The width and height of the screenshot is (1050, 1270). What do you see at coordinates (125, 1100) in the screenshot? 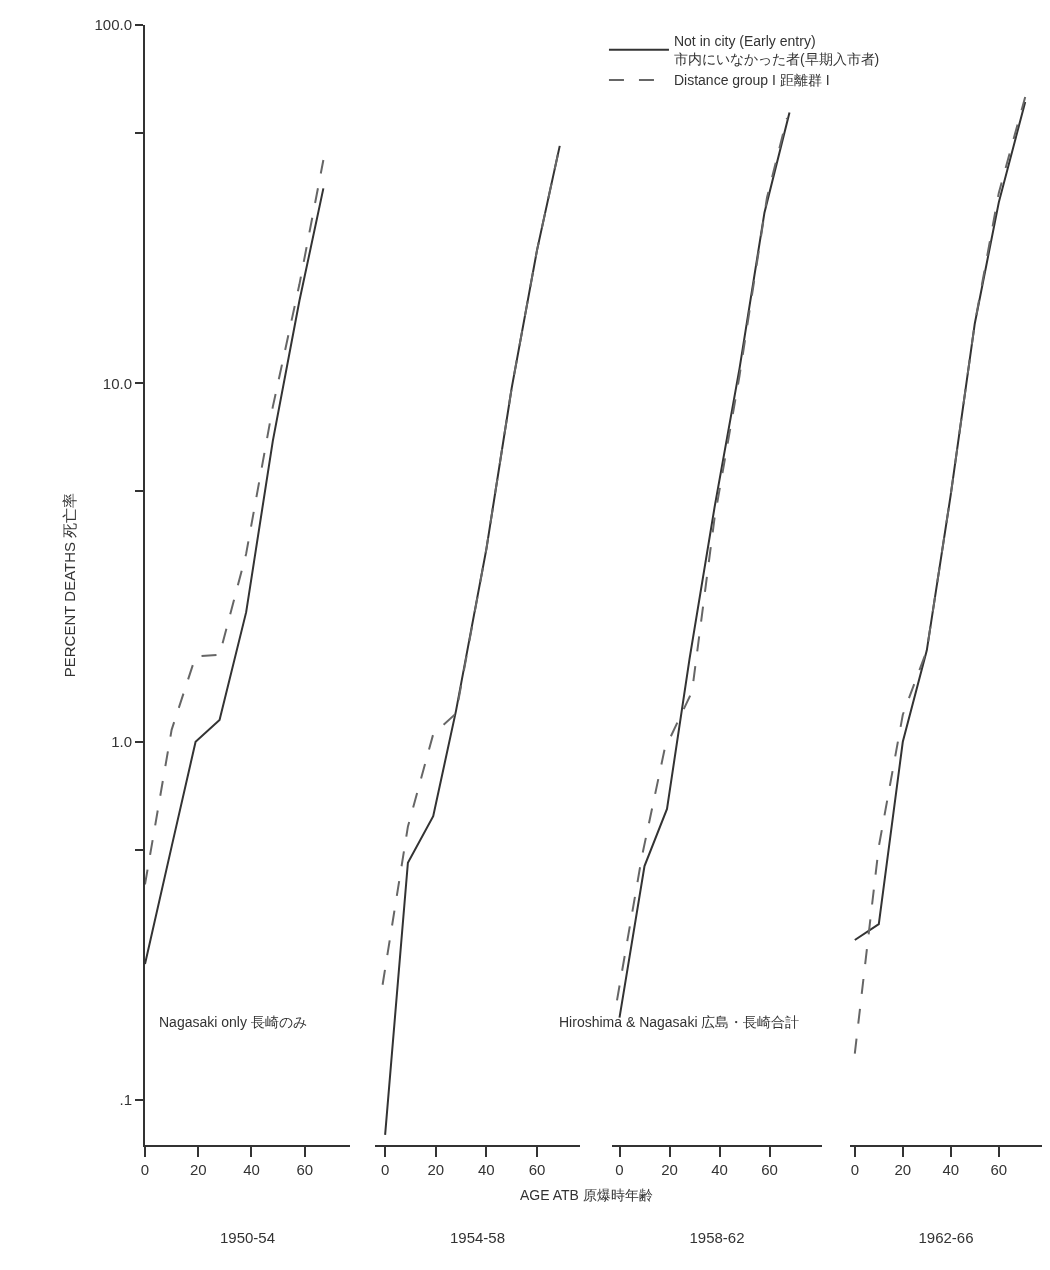
I see `y-tick-label: .1` at bounding box center [125, 1100].